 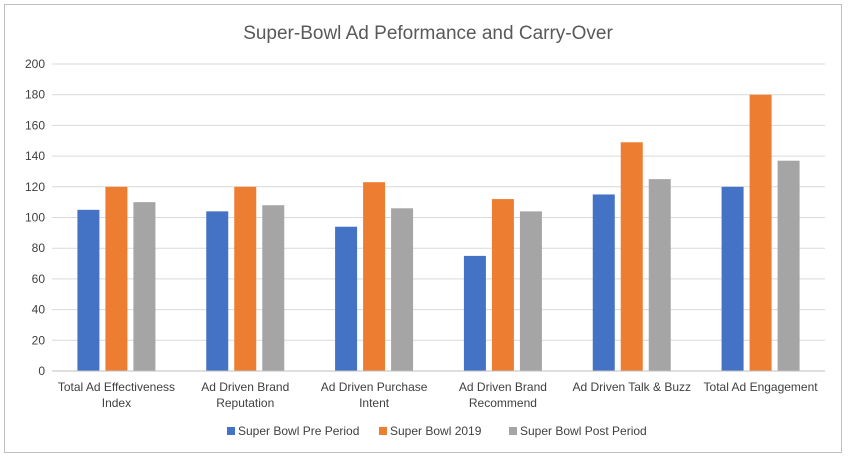 What do you see at coordinates (298, 431) in the screenshot?
I see `legend-label: Super Bowl Pre Period` at bounding box center [298, 431].